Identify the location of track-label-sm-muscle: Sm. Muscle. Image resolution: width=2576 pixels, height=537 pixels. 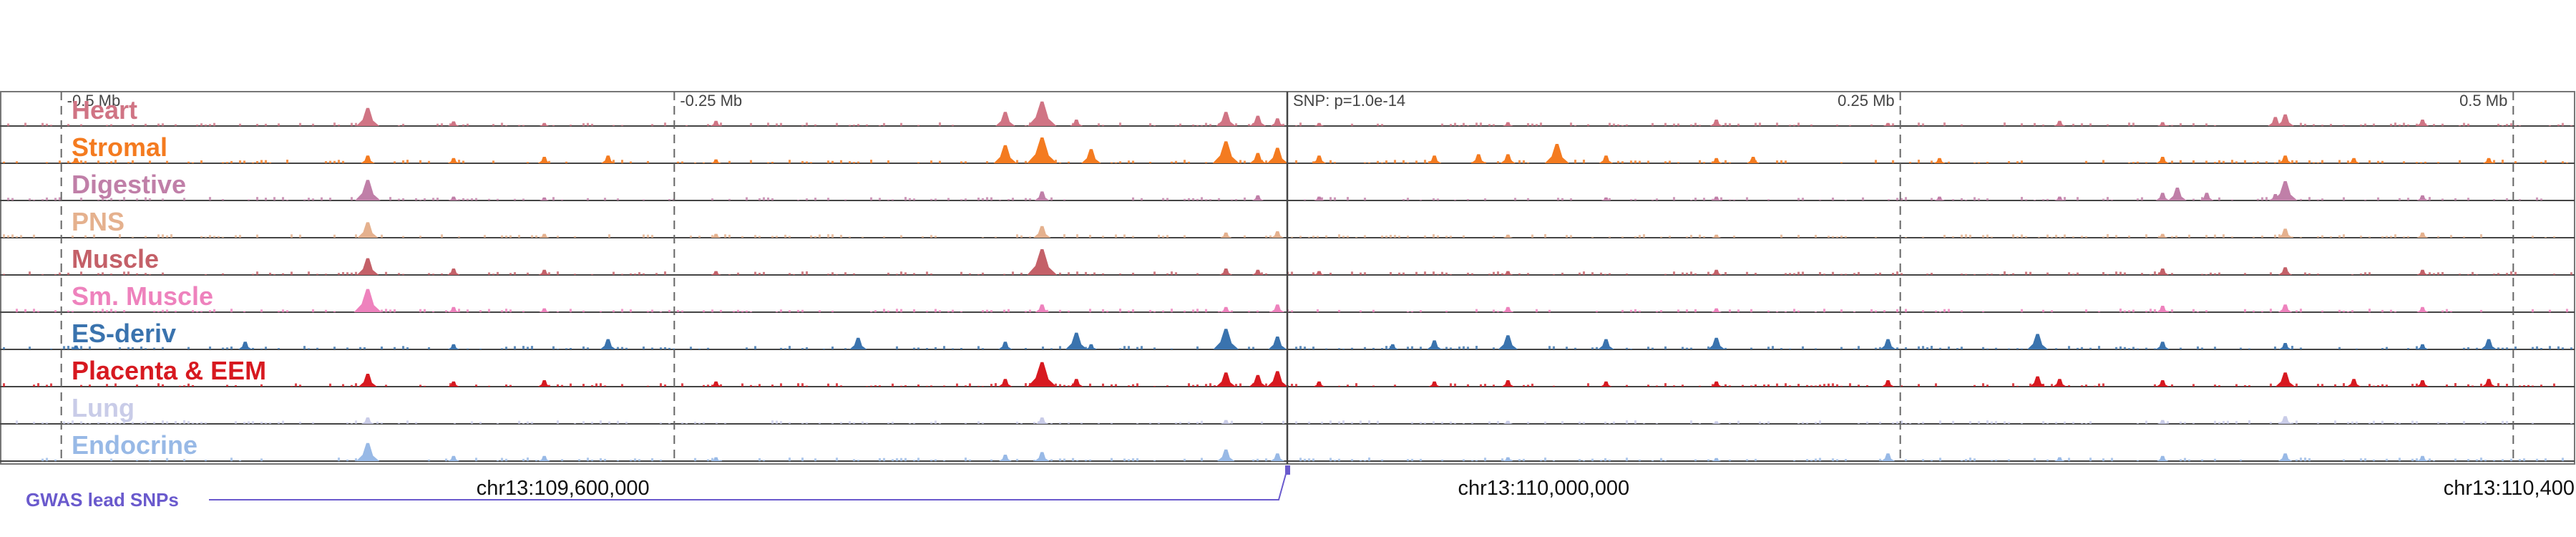
(142, 296).